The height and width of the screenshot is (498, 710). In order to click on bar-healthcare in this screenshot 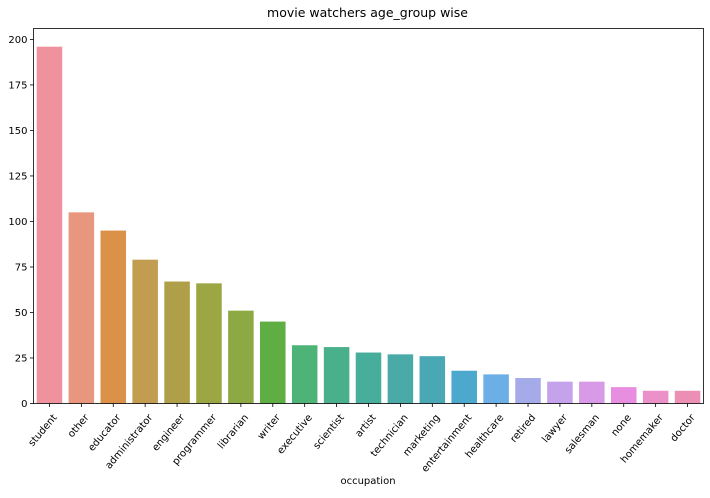, I will do `click(496, 389)`.